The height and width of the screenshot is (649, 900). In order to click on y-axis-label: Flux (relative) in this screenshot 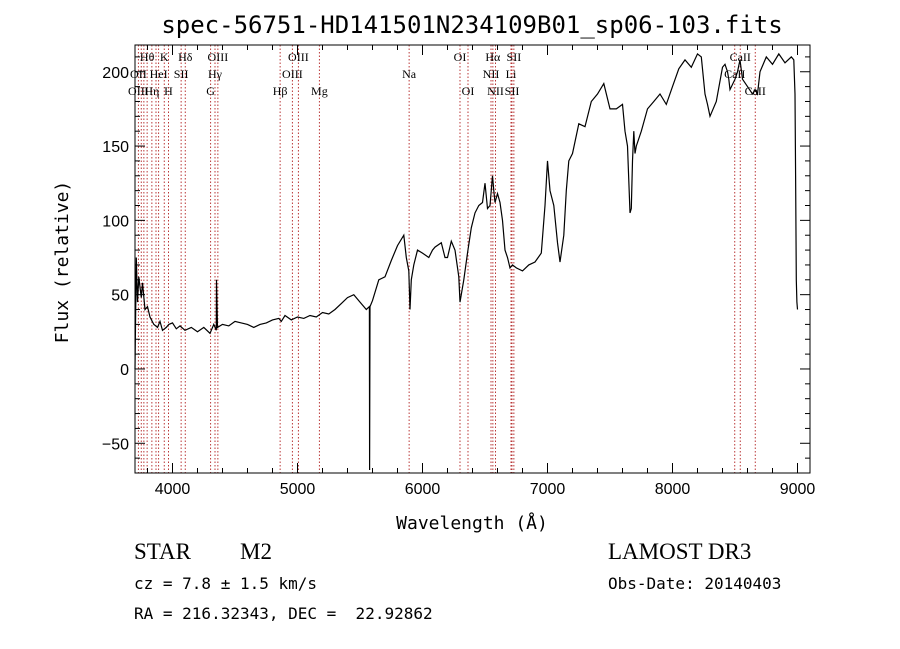, I will do `click(62, 262)`.